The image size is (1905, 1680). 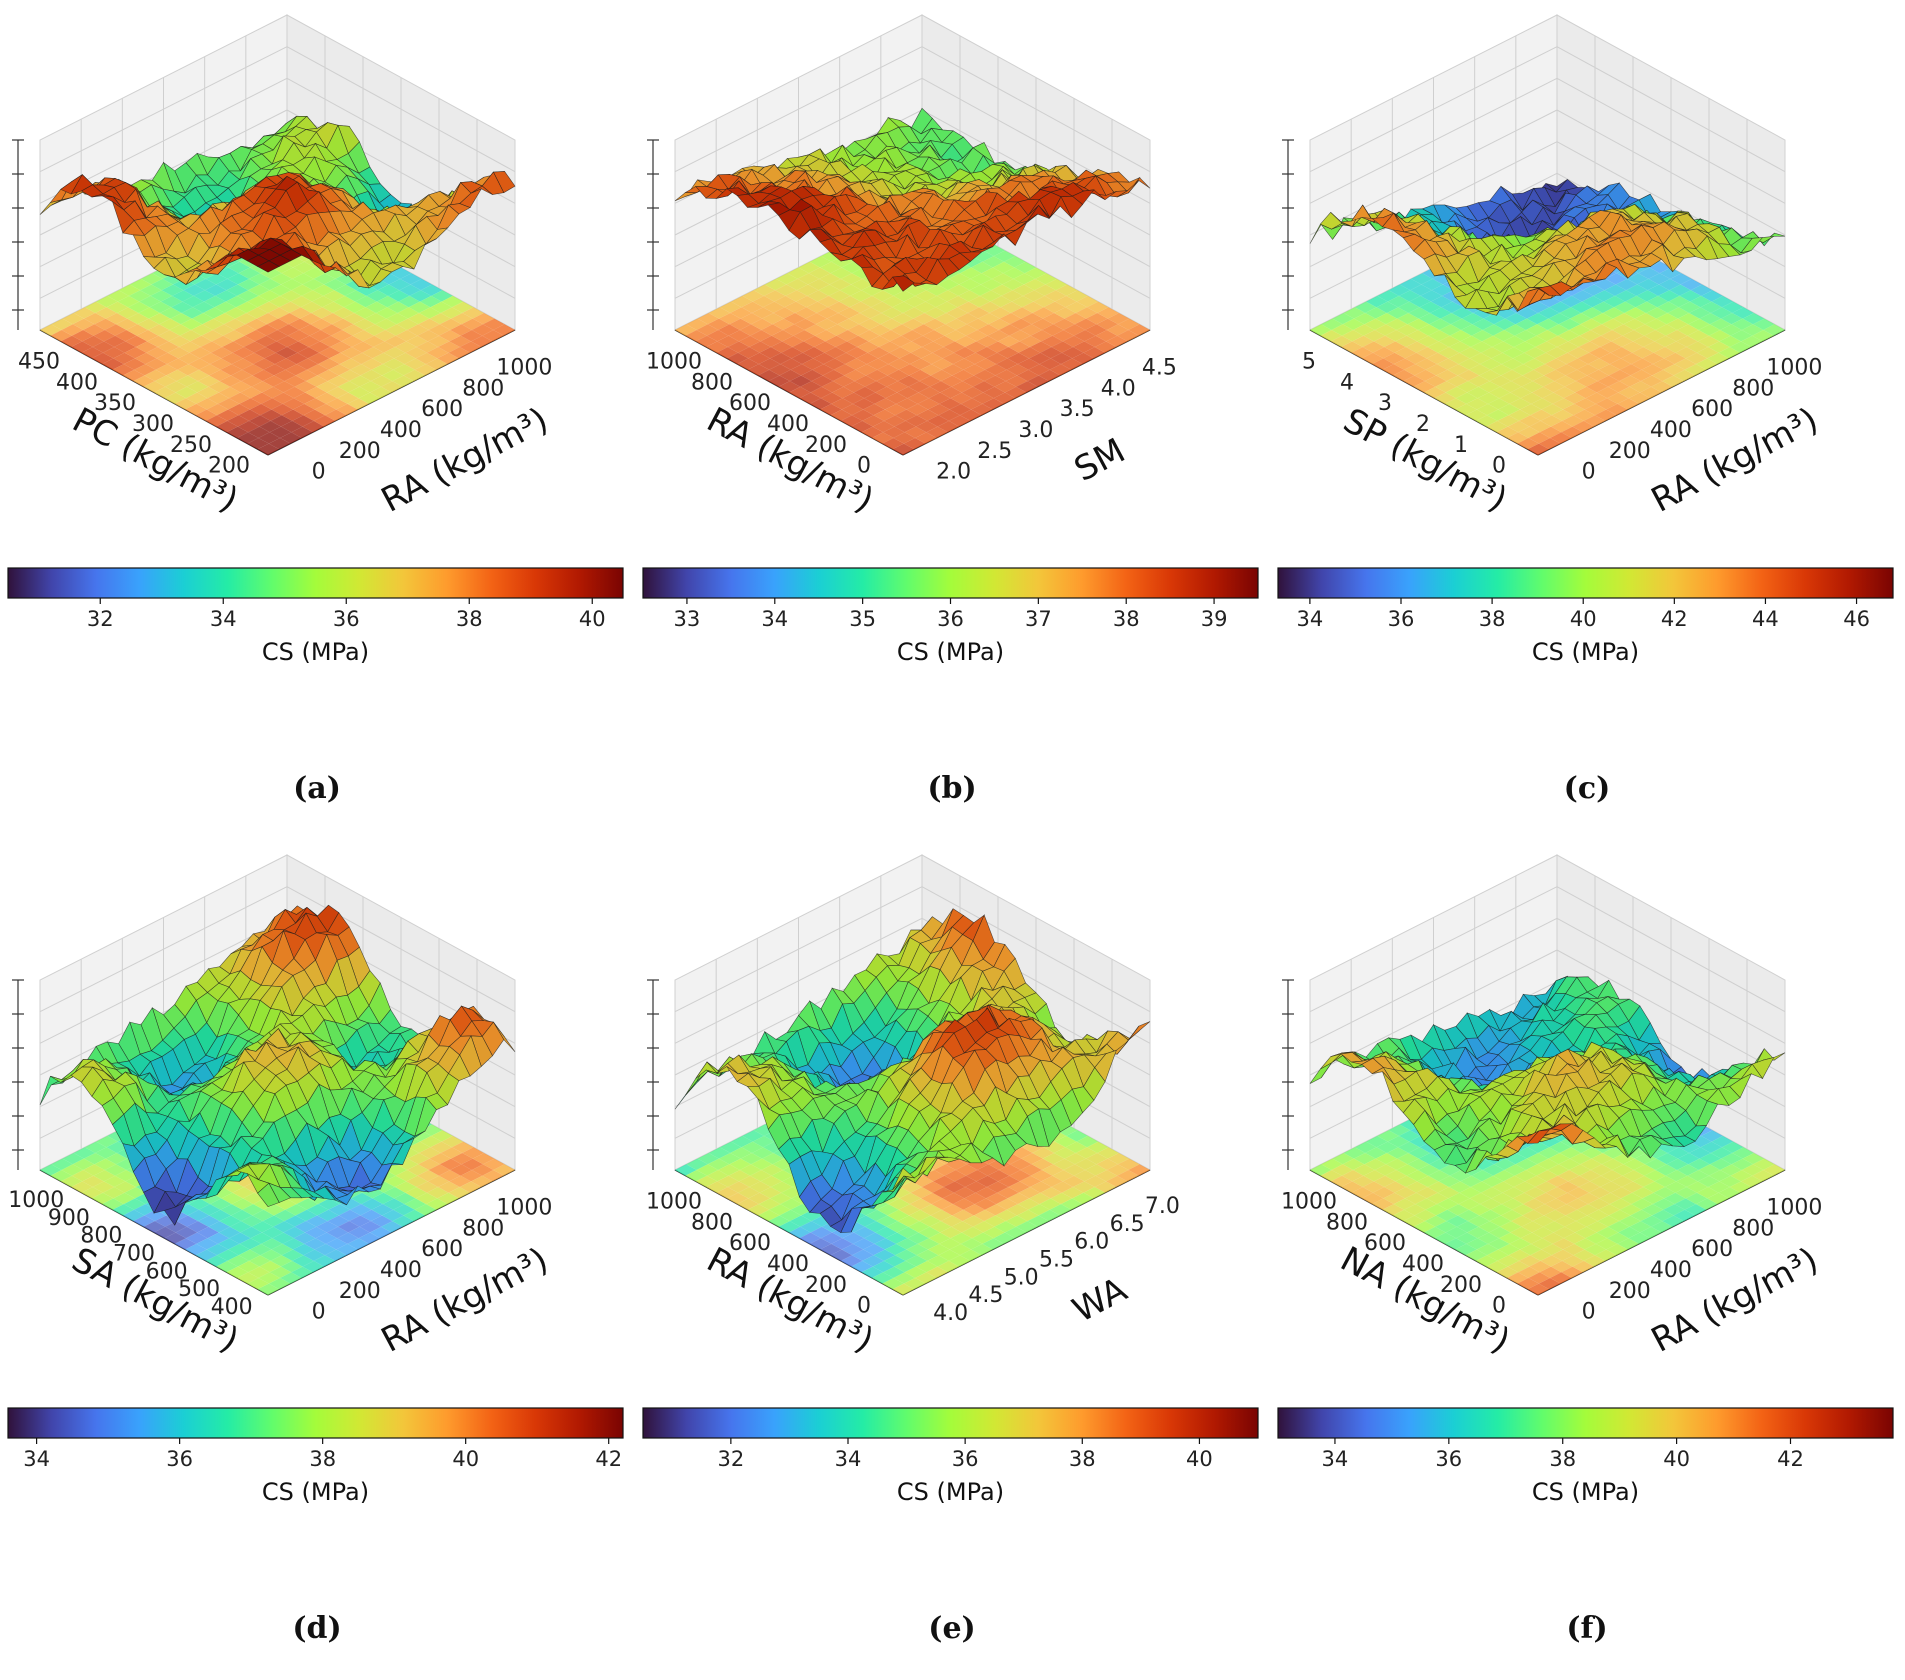 What do you see at coordinates (1100, 460) in the screenshot?
I see `y-axis-label: SM` at bounding box center [1100, 460].